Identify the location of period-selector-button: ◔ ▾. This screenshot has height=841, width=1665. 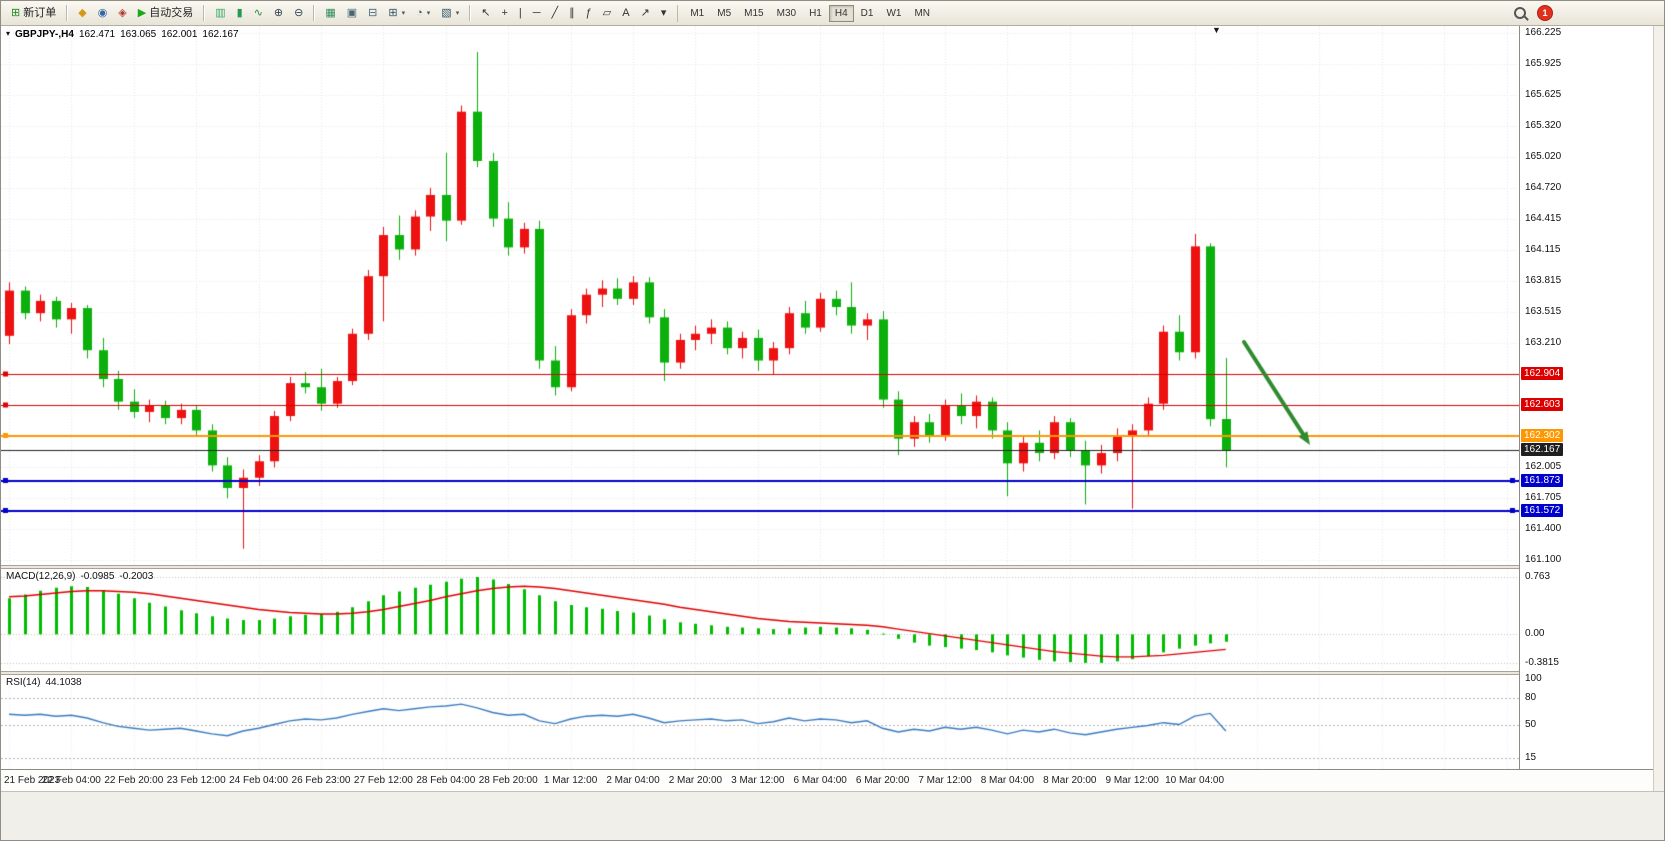
(423, 13).